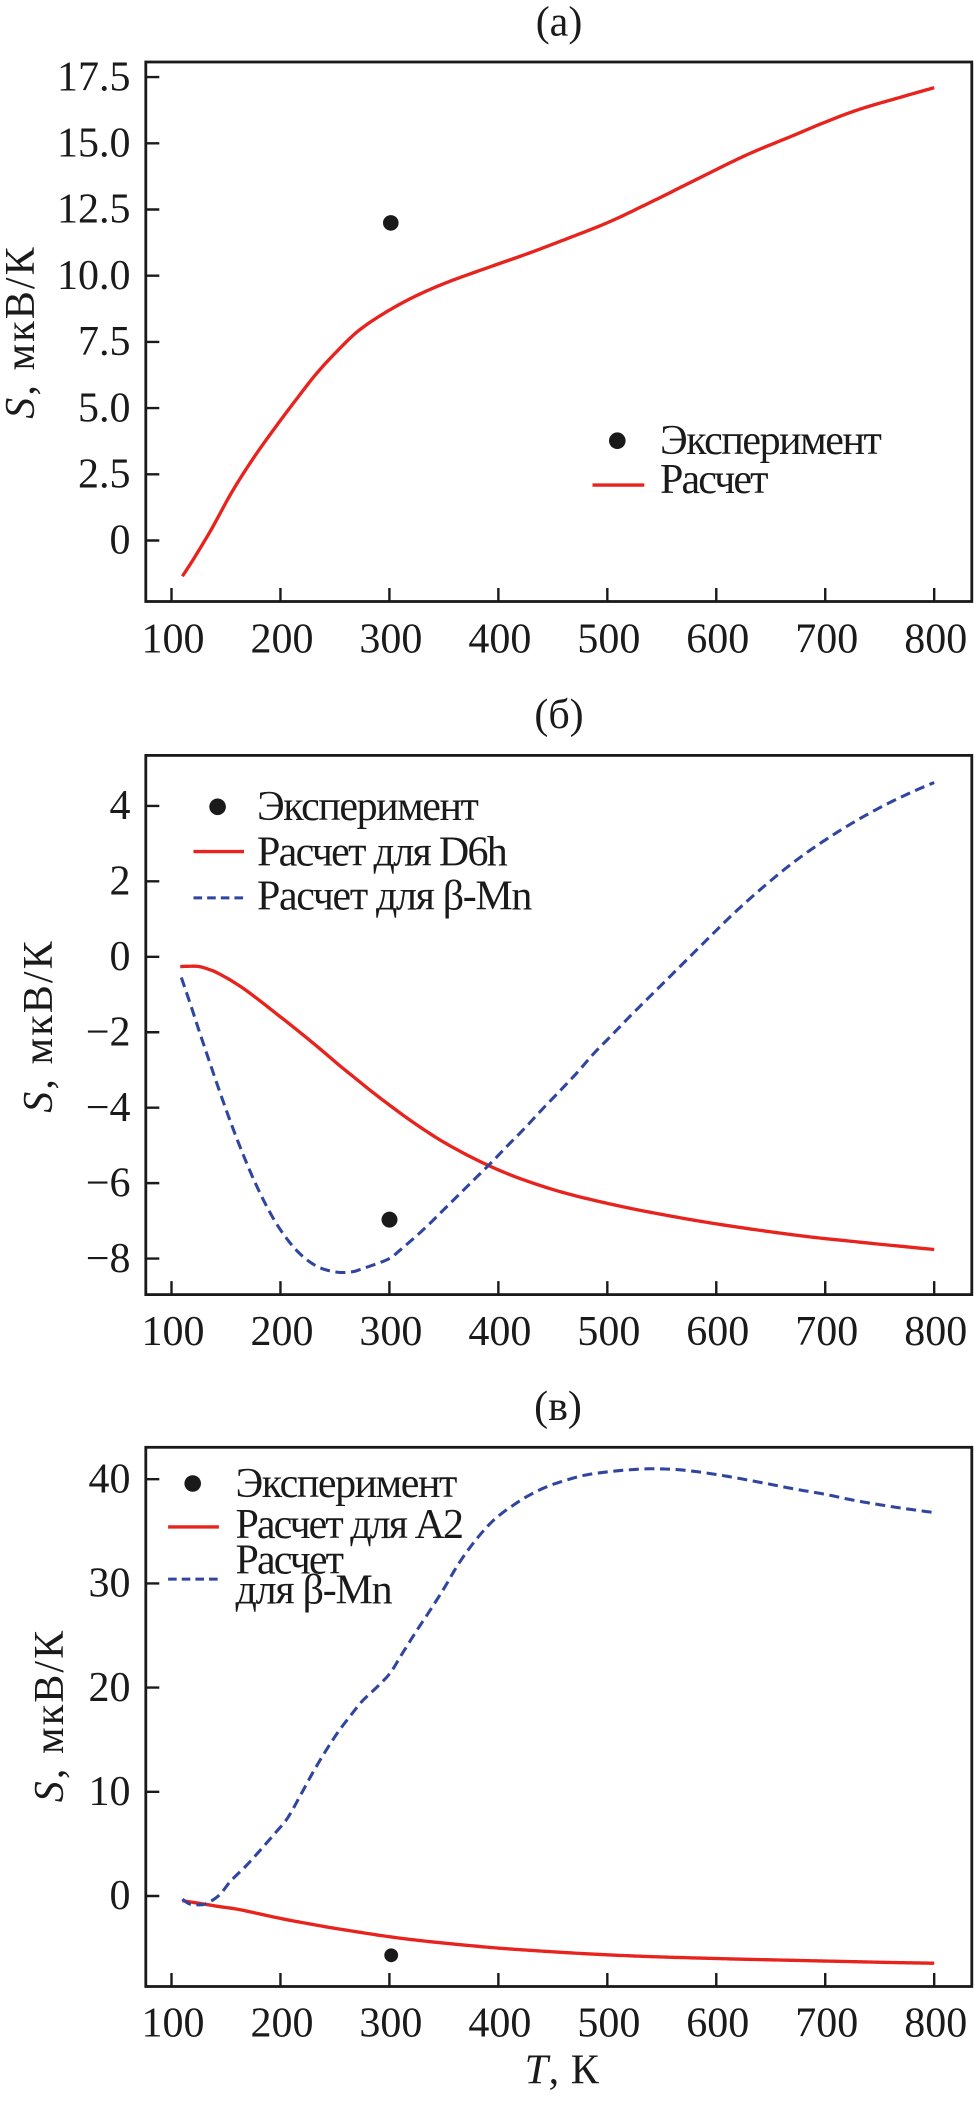 This screenshot has height=2101, width=974. Describe the element at coordinates (108, 1032) in the screenshot. I see `svg-text: −2` at that location.